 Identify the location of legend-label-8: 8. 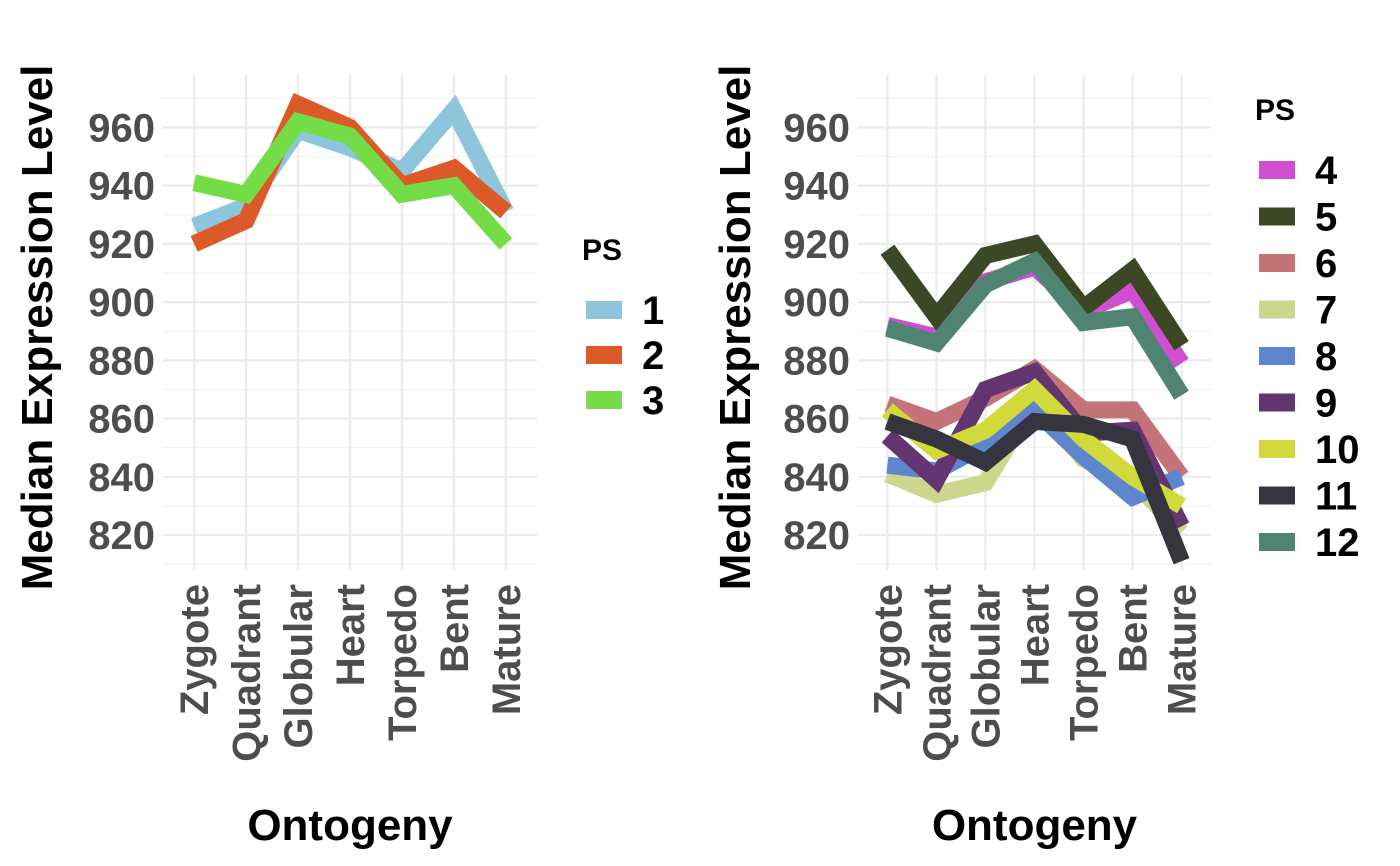
(1326, 357).